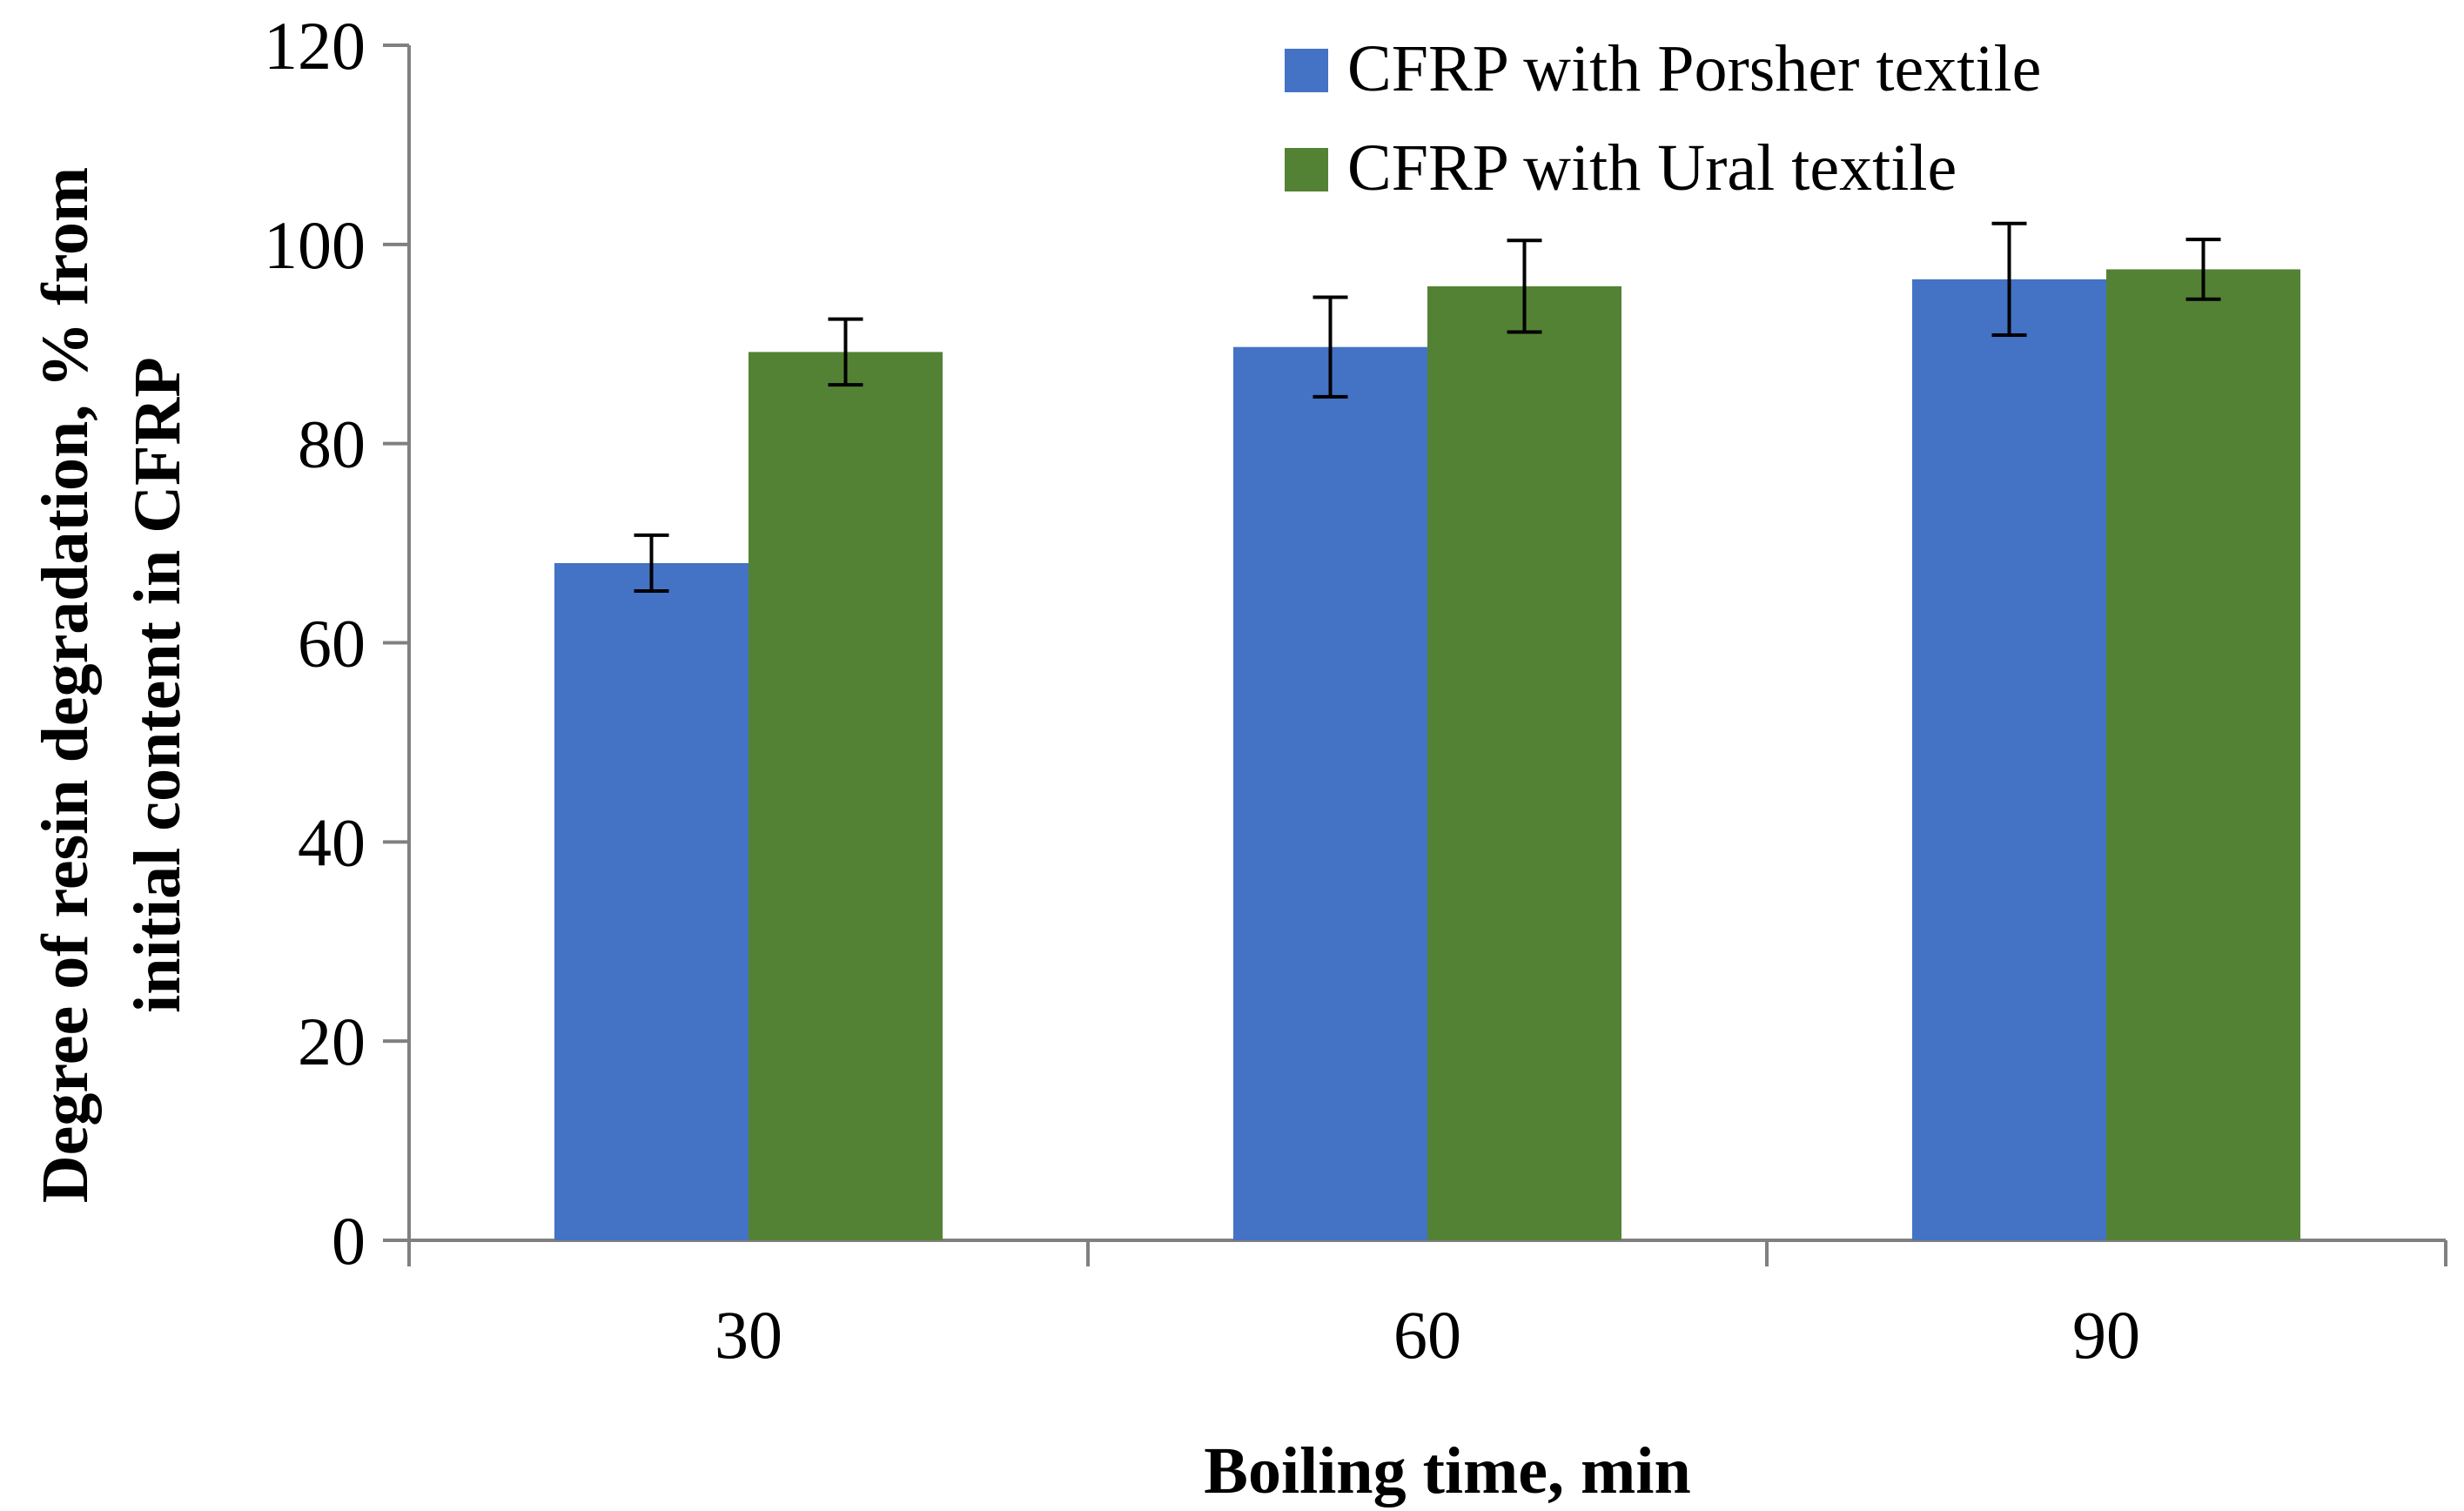 Image resolution: width=2464 pixels, height=1511 pixels. Describe the element at coordinates (332, 1041) in the screenshot. I see `y-tick-label: 20` at that location.